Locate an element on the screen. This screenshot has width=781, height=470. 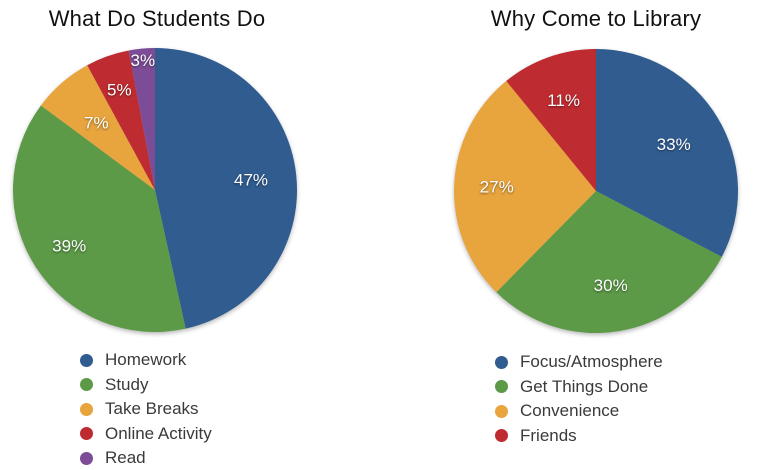
legend-item-study: Study is located at coordinates (146, 385).